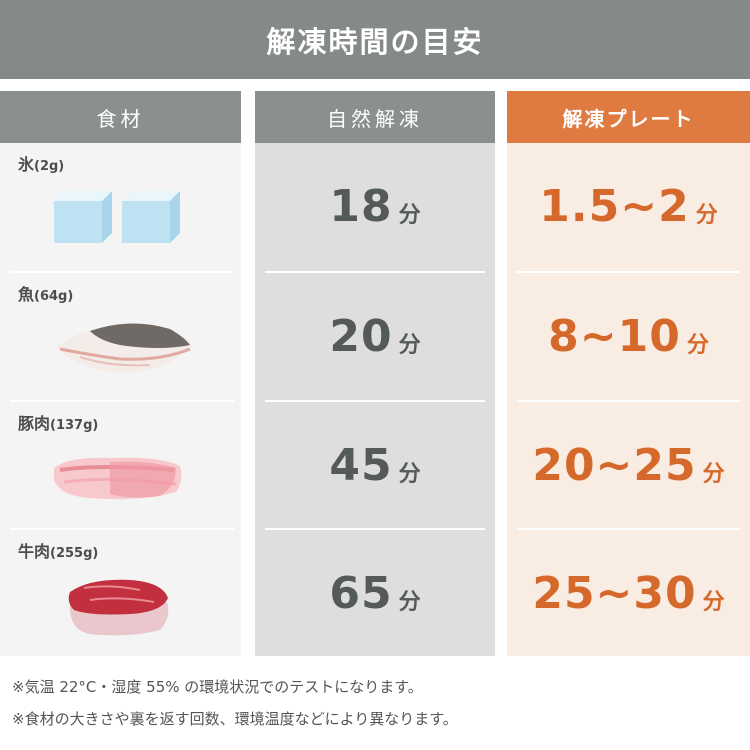  What do you see at coordinates (26, 294) in the screenshot?
I see `food-name: 魚` at bounding box center [26, 294].